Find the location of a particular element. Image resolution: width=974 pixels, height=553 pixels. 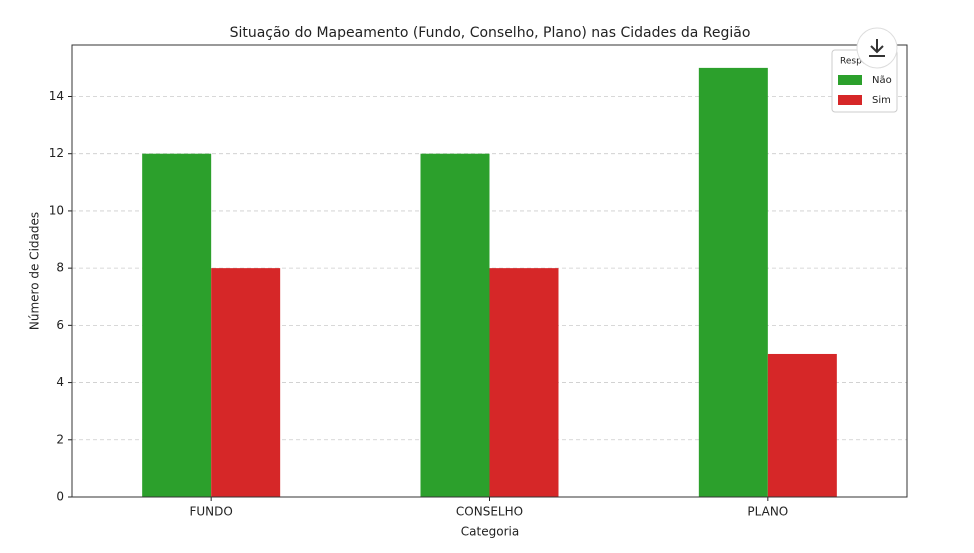

y-axis-label: Número de Cidades is located at coordinates (35, 271).